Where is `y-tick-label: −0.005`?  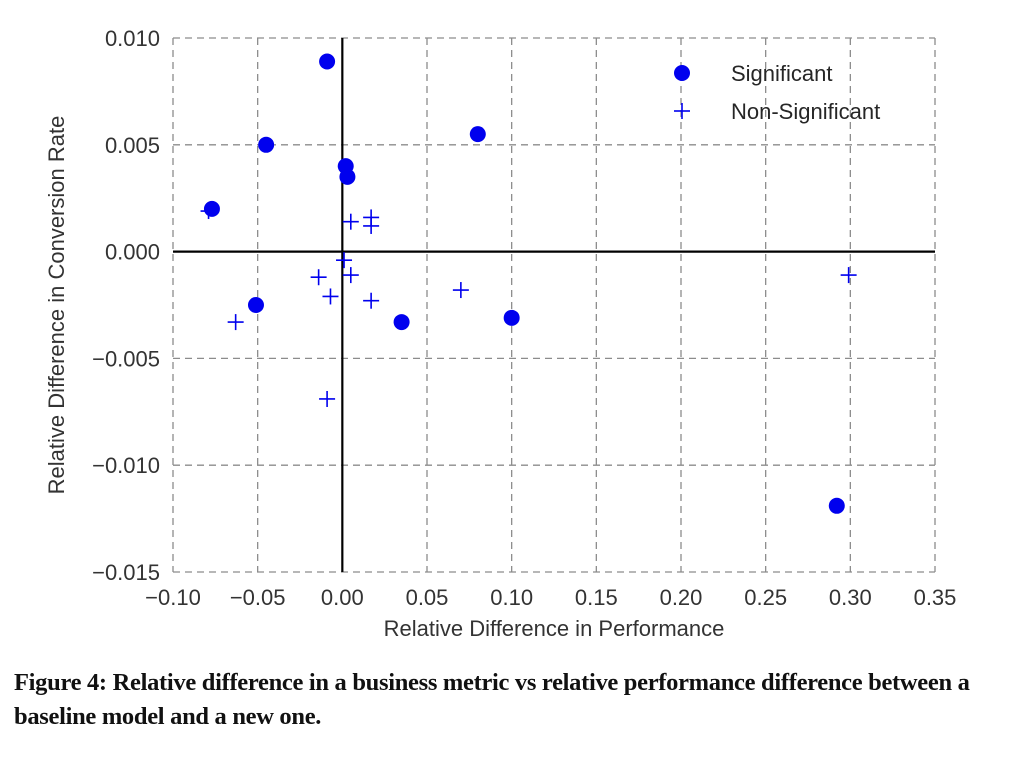 y-tick-label: −0.005 is located at coordinates (126, 358).